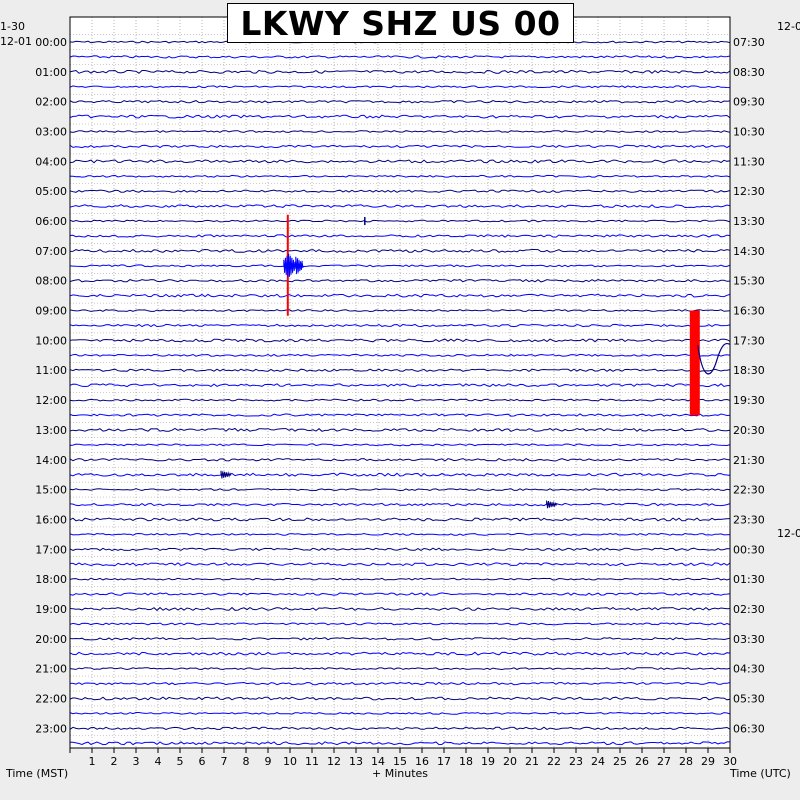 This screenshot has height=800, width=800. I want to click on right-time-label: 22:30, so click(749, 490).